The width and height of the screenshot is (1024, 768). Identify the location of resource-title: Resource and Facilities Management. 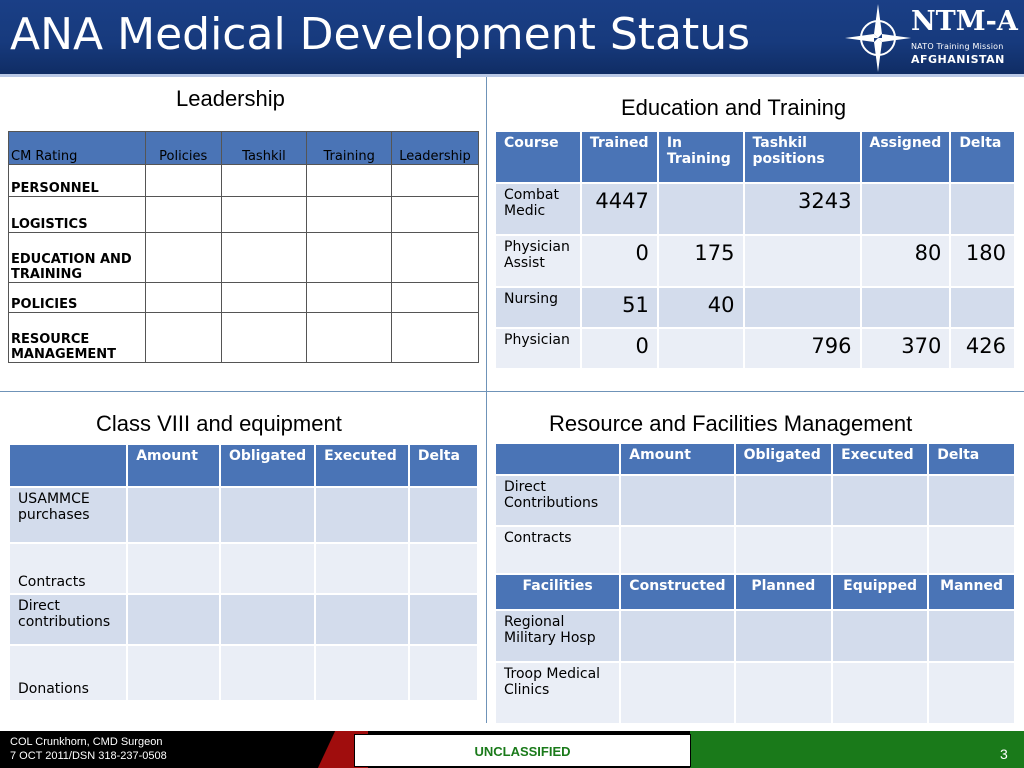
(731, 423).